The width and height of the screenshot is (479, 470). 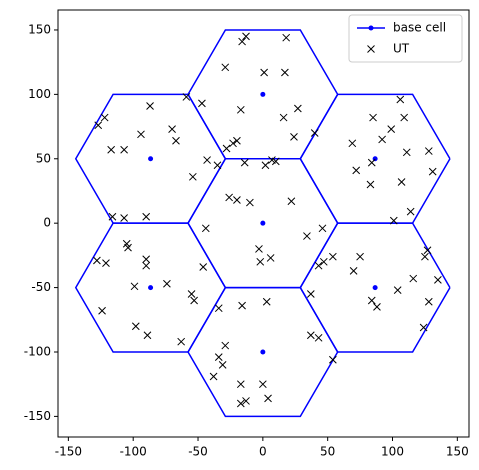 I want to click on legend-label: base cell, so click(x=419, y=28).